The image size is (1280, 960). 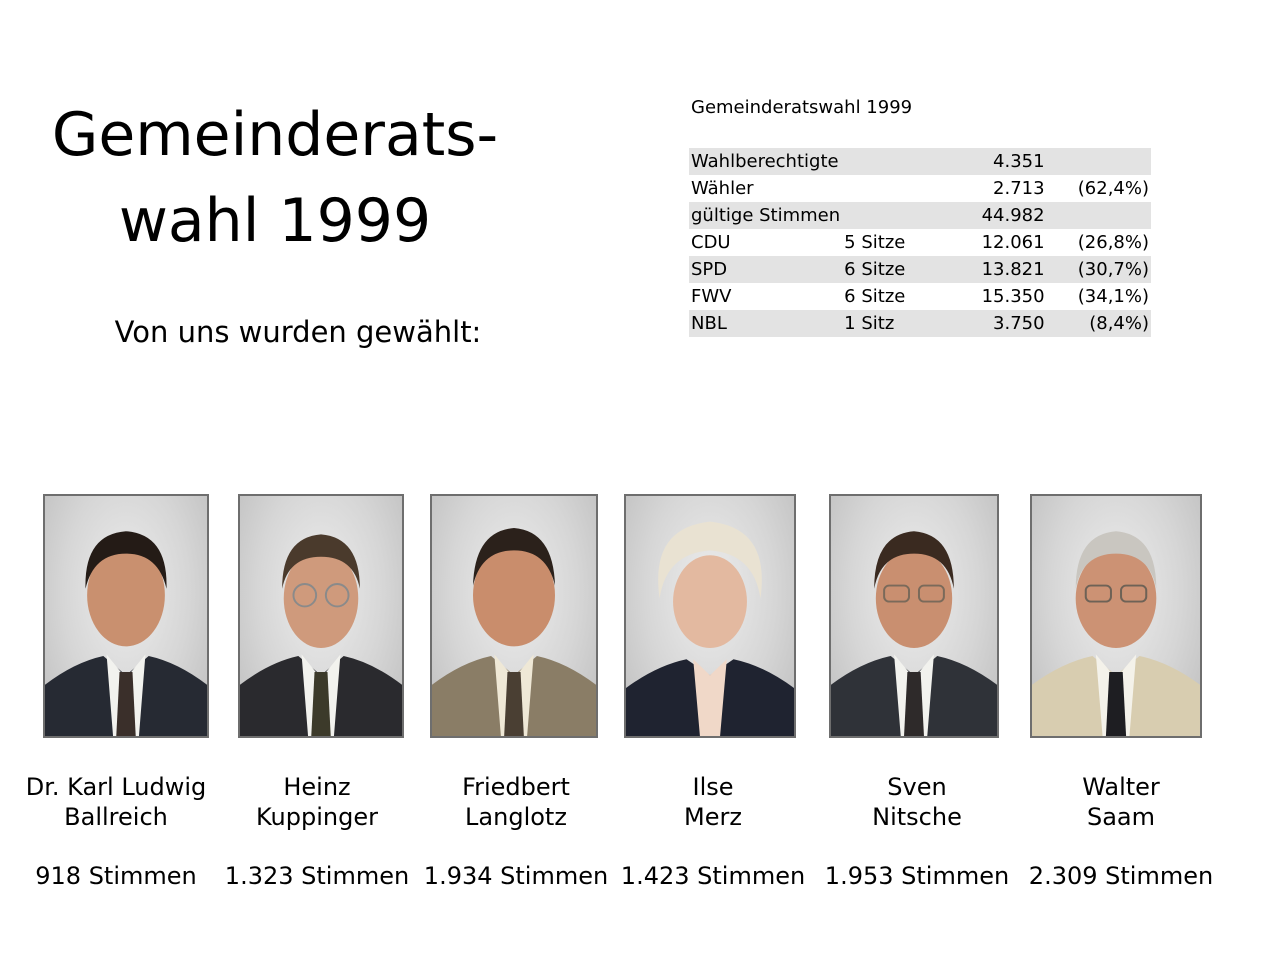 What do you see at coordinates (711, 296) in the screenshot?
I see `row-label: FWV` at bounding box center [711, 296].